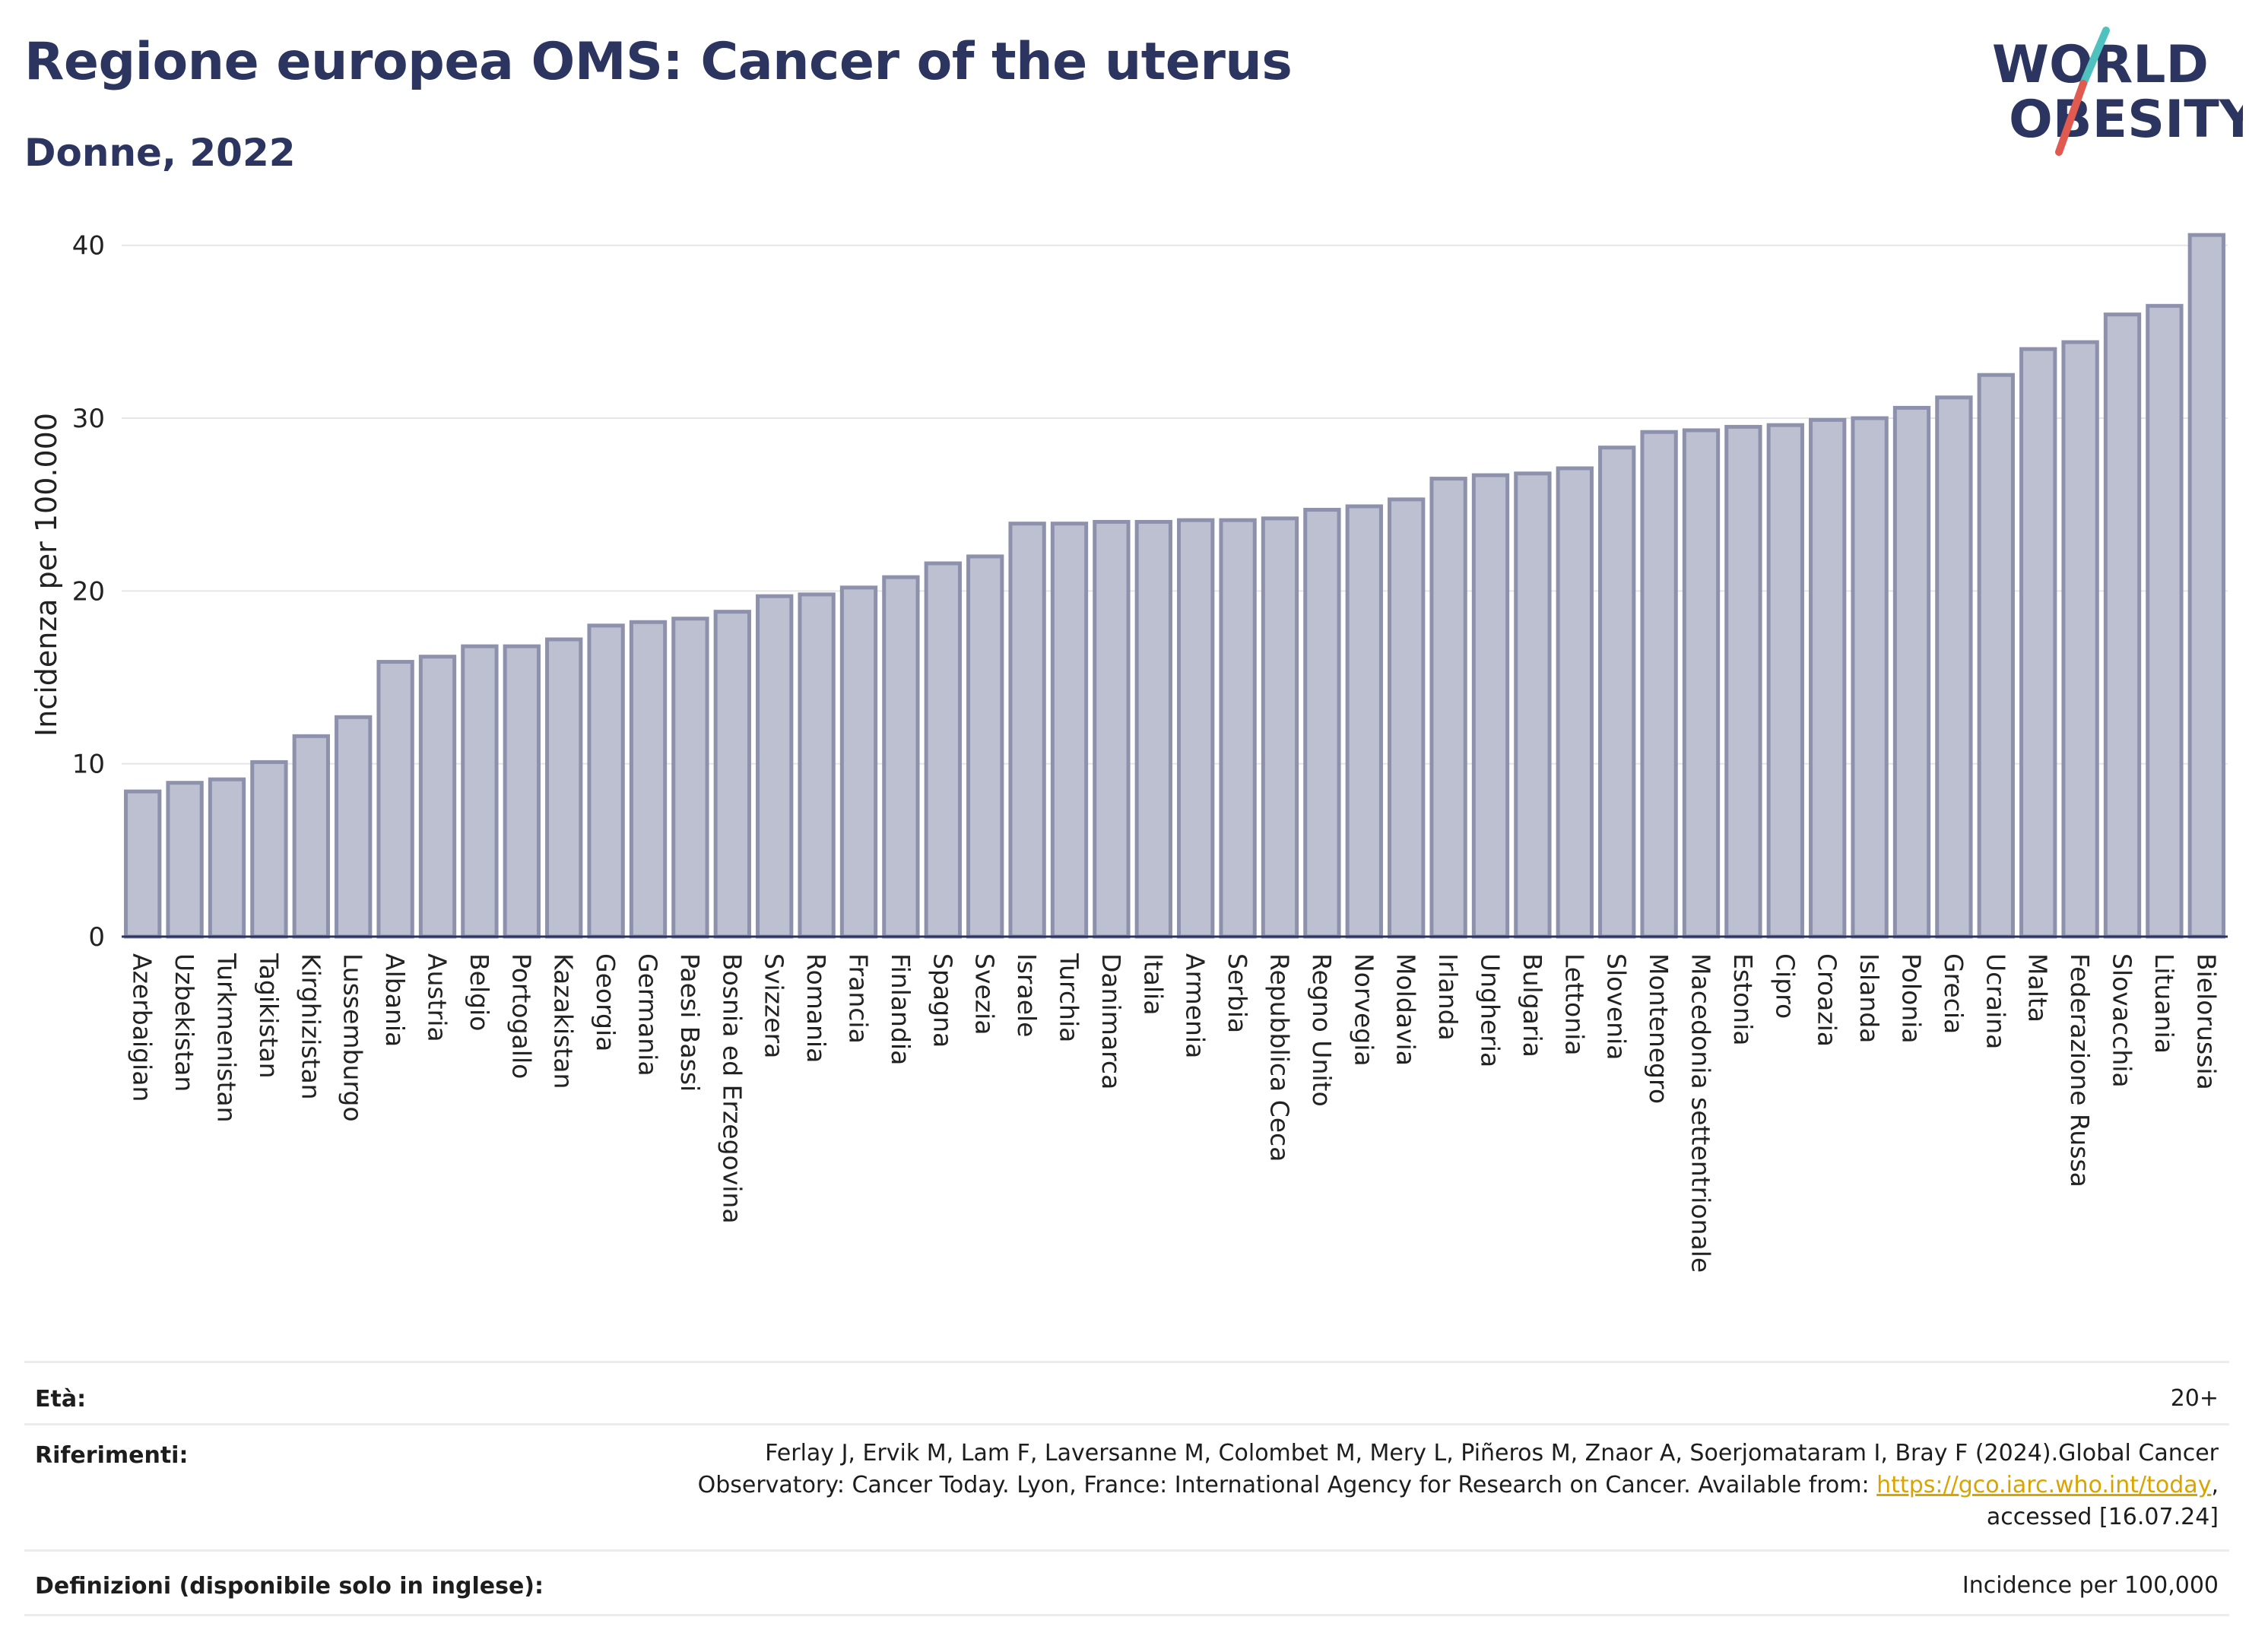 Image resolution: width=2249 pixels, height=1652 pixels. I want to click on x-tick-label: Montenegro, so click(1659, 1028).